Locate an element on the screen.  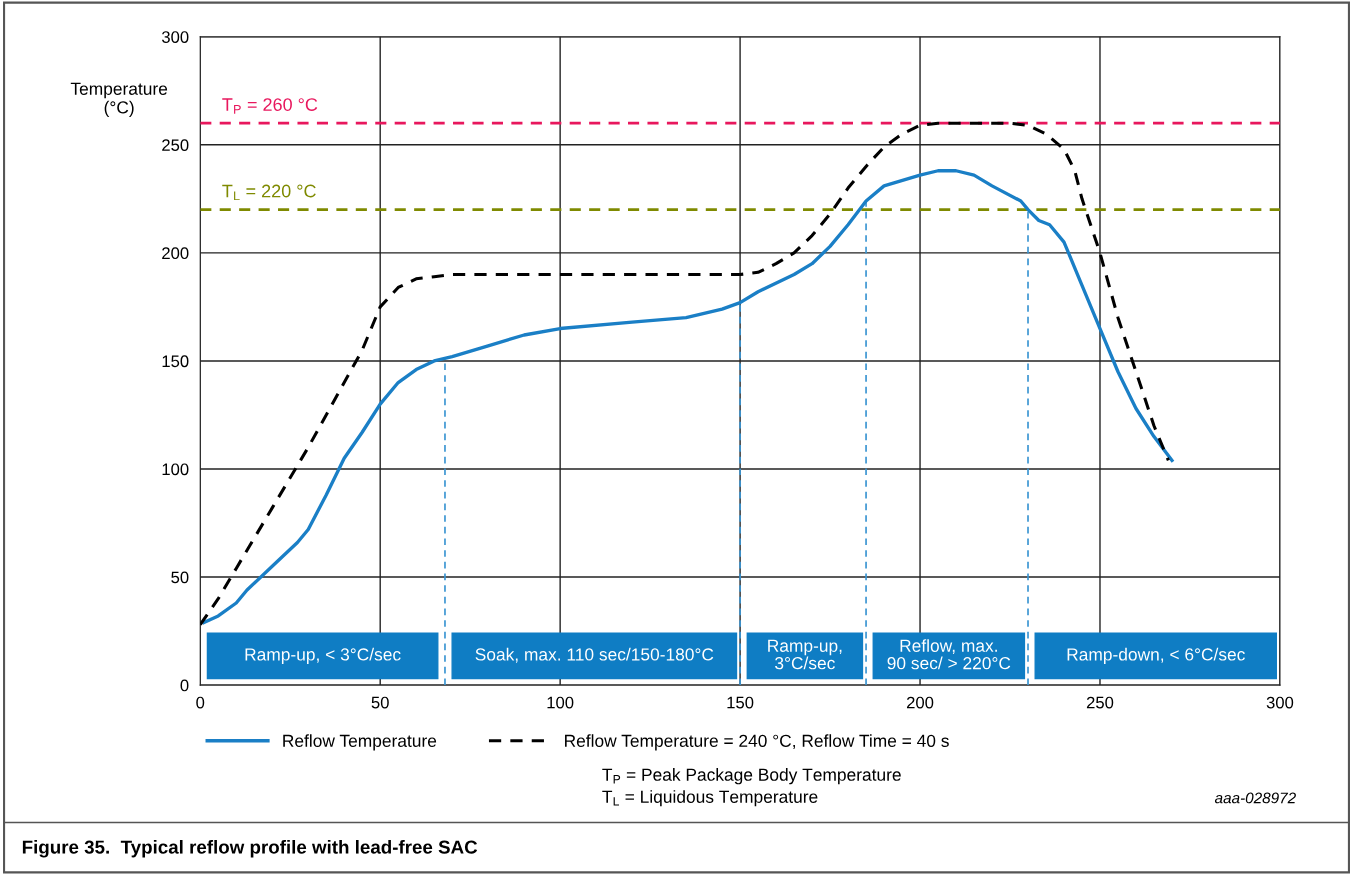
band-label: Reflow, max. 90 sec/ > 220°C is located at coordinates (949, 654).